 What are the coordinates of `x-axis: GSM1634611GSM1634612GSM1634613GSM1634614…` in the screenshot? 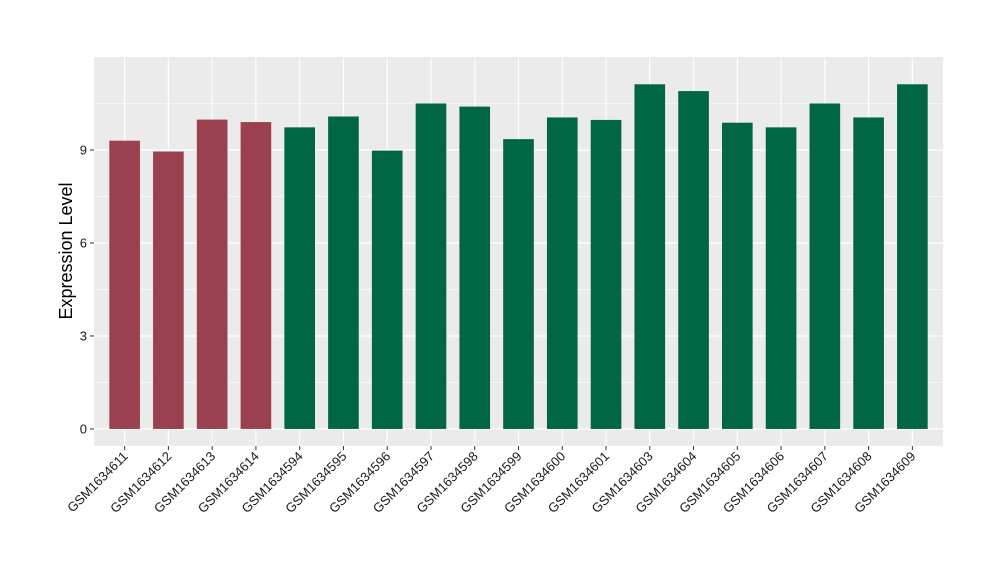 It's located at (491, 481).